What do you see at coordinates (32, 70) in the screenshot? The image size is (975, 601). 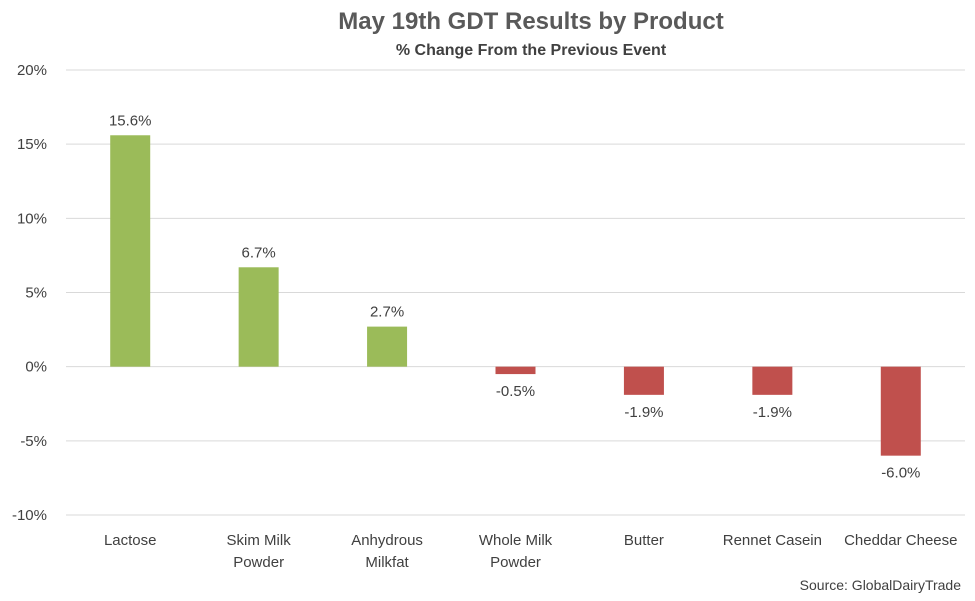 I see `y-tick-label: 20%` at bounding box center [32, 70].